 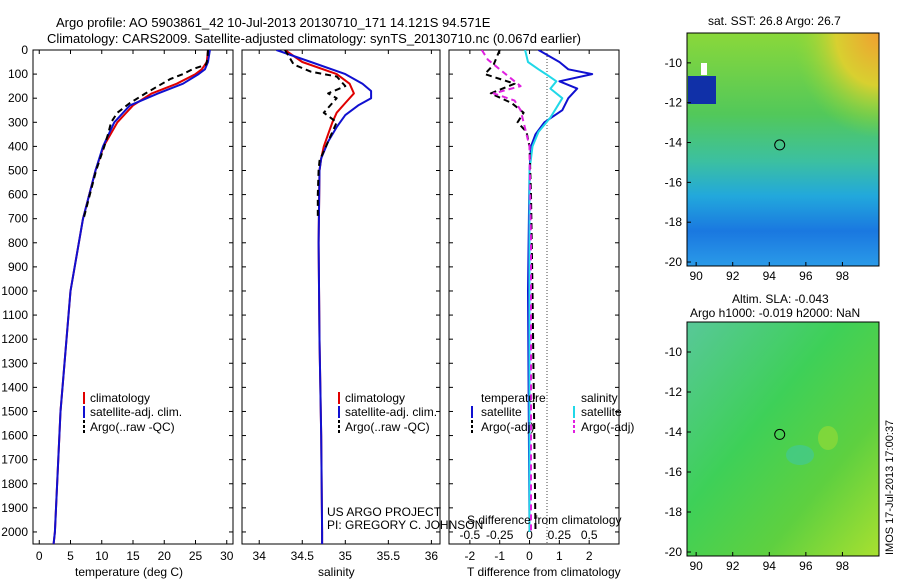 I want to click on sst-white-patch, so click(x=704, y=69).